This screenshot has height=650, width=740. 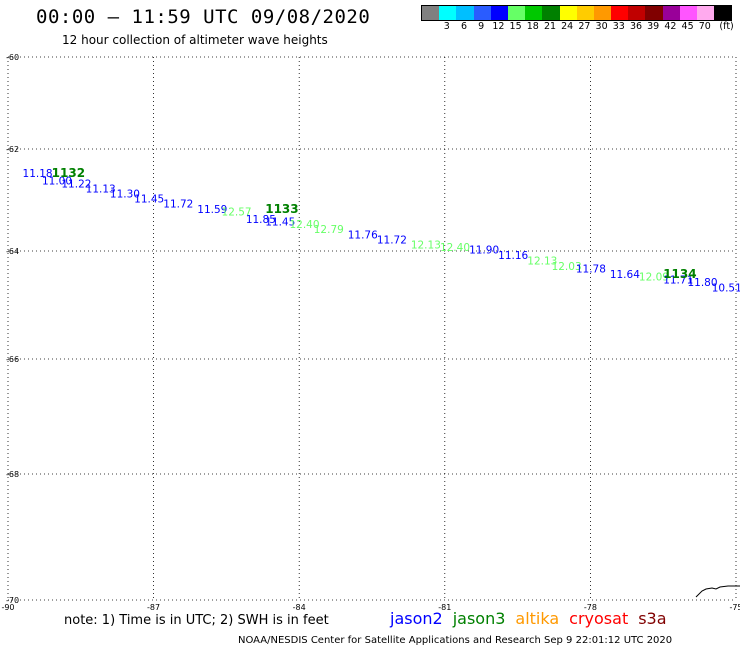 What do you see at coordinates (636, 26) in the screenshot?
I see `legend-label: 36` at bounding box center [636, 26].